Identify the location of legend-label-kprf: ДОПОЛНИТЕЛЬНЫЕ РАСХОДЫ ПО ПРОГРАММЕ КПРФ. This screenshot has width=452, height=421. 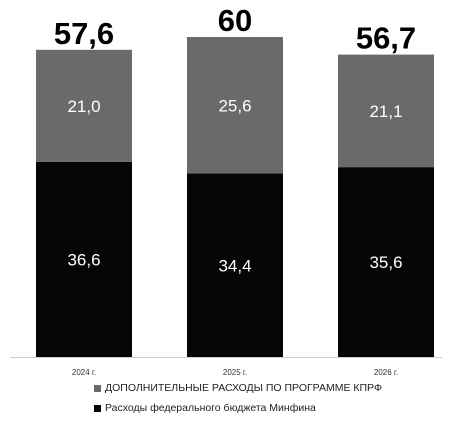
(243, 388).